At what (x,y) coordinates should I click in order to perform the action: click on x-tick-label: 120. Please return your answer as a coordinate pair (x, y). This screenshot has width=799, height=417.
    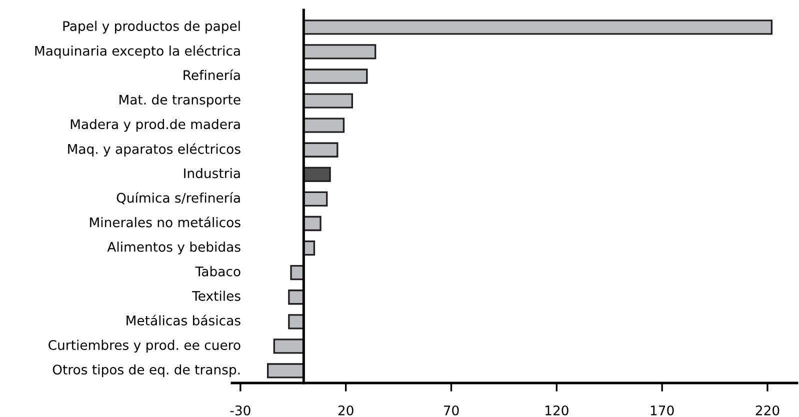
    Looking at the image, I should click on (557, 410).